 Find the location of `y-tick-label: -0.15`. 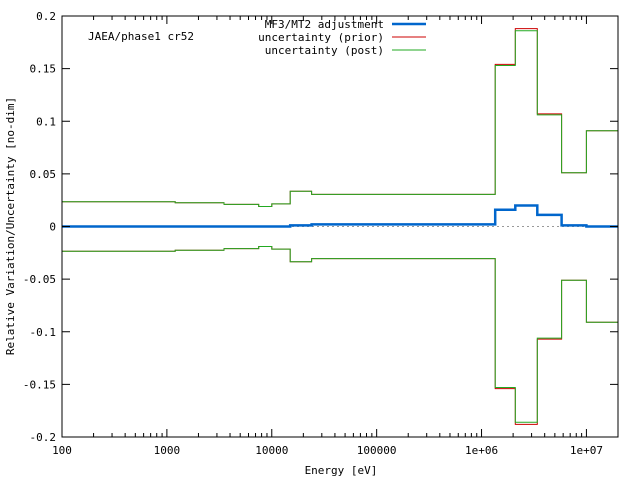

y-tick-label: -0.15 is located at coordinates (39, 384).